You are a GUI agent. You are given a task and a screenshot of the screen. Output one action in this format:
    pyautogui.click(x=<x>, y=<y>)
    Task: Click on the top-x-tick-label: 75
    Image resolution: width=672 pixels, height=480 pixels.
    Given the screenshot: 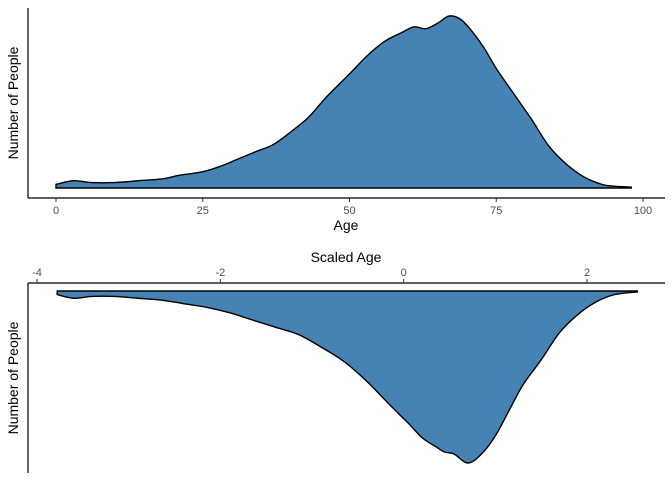 What is the action you would take?
    pyautogui.click(x=496, y=211)
    